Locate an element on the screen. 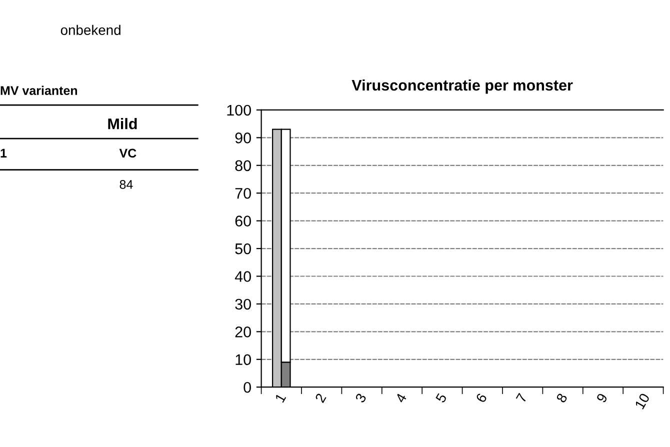 The image size is (670, 447). y-tick-label: 20 is located at coordinates (243, 332).